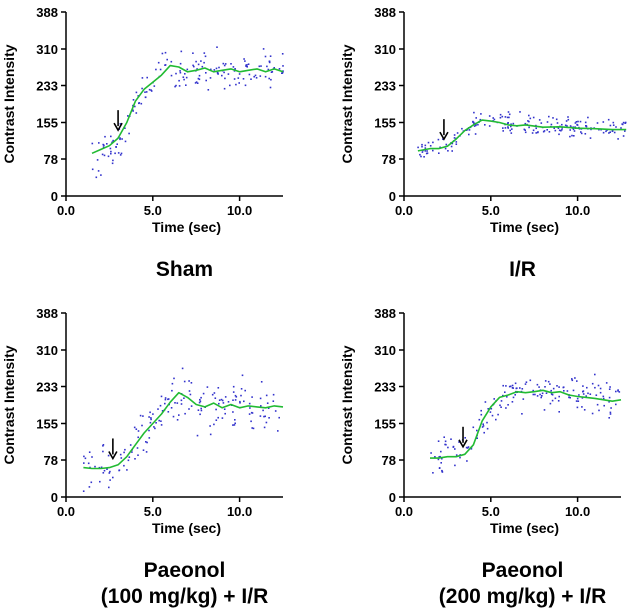  Describe the element at coordinates (183, 430) in the screenshot. I see `fit-line` at that location.